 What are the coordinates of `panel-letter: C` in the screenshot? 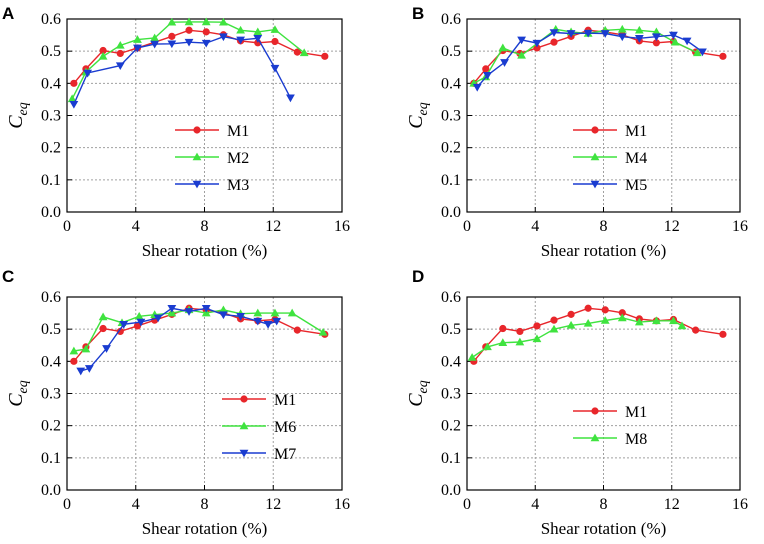 It's located at (8, 276).